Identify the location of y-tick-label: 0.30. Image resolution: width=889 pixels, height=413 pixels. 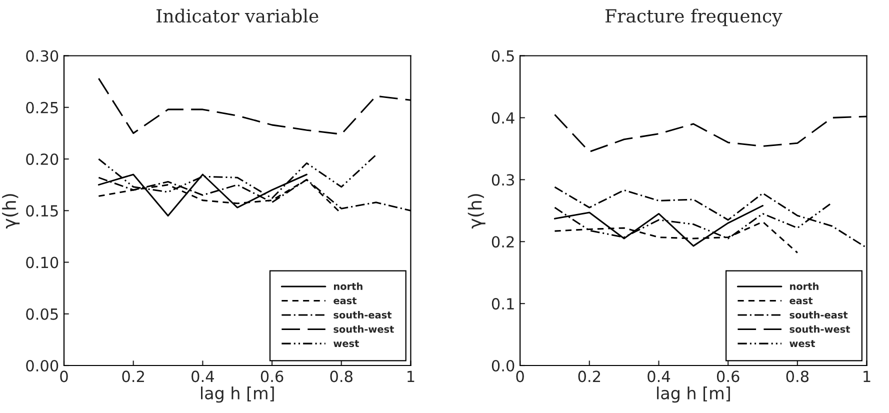
(42, 56).